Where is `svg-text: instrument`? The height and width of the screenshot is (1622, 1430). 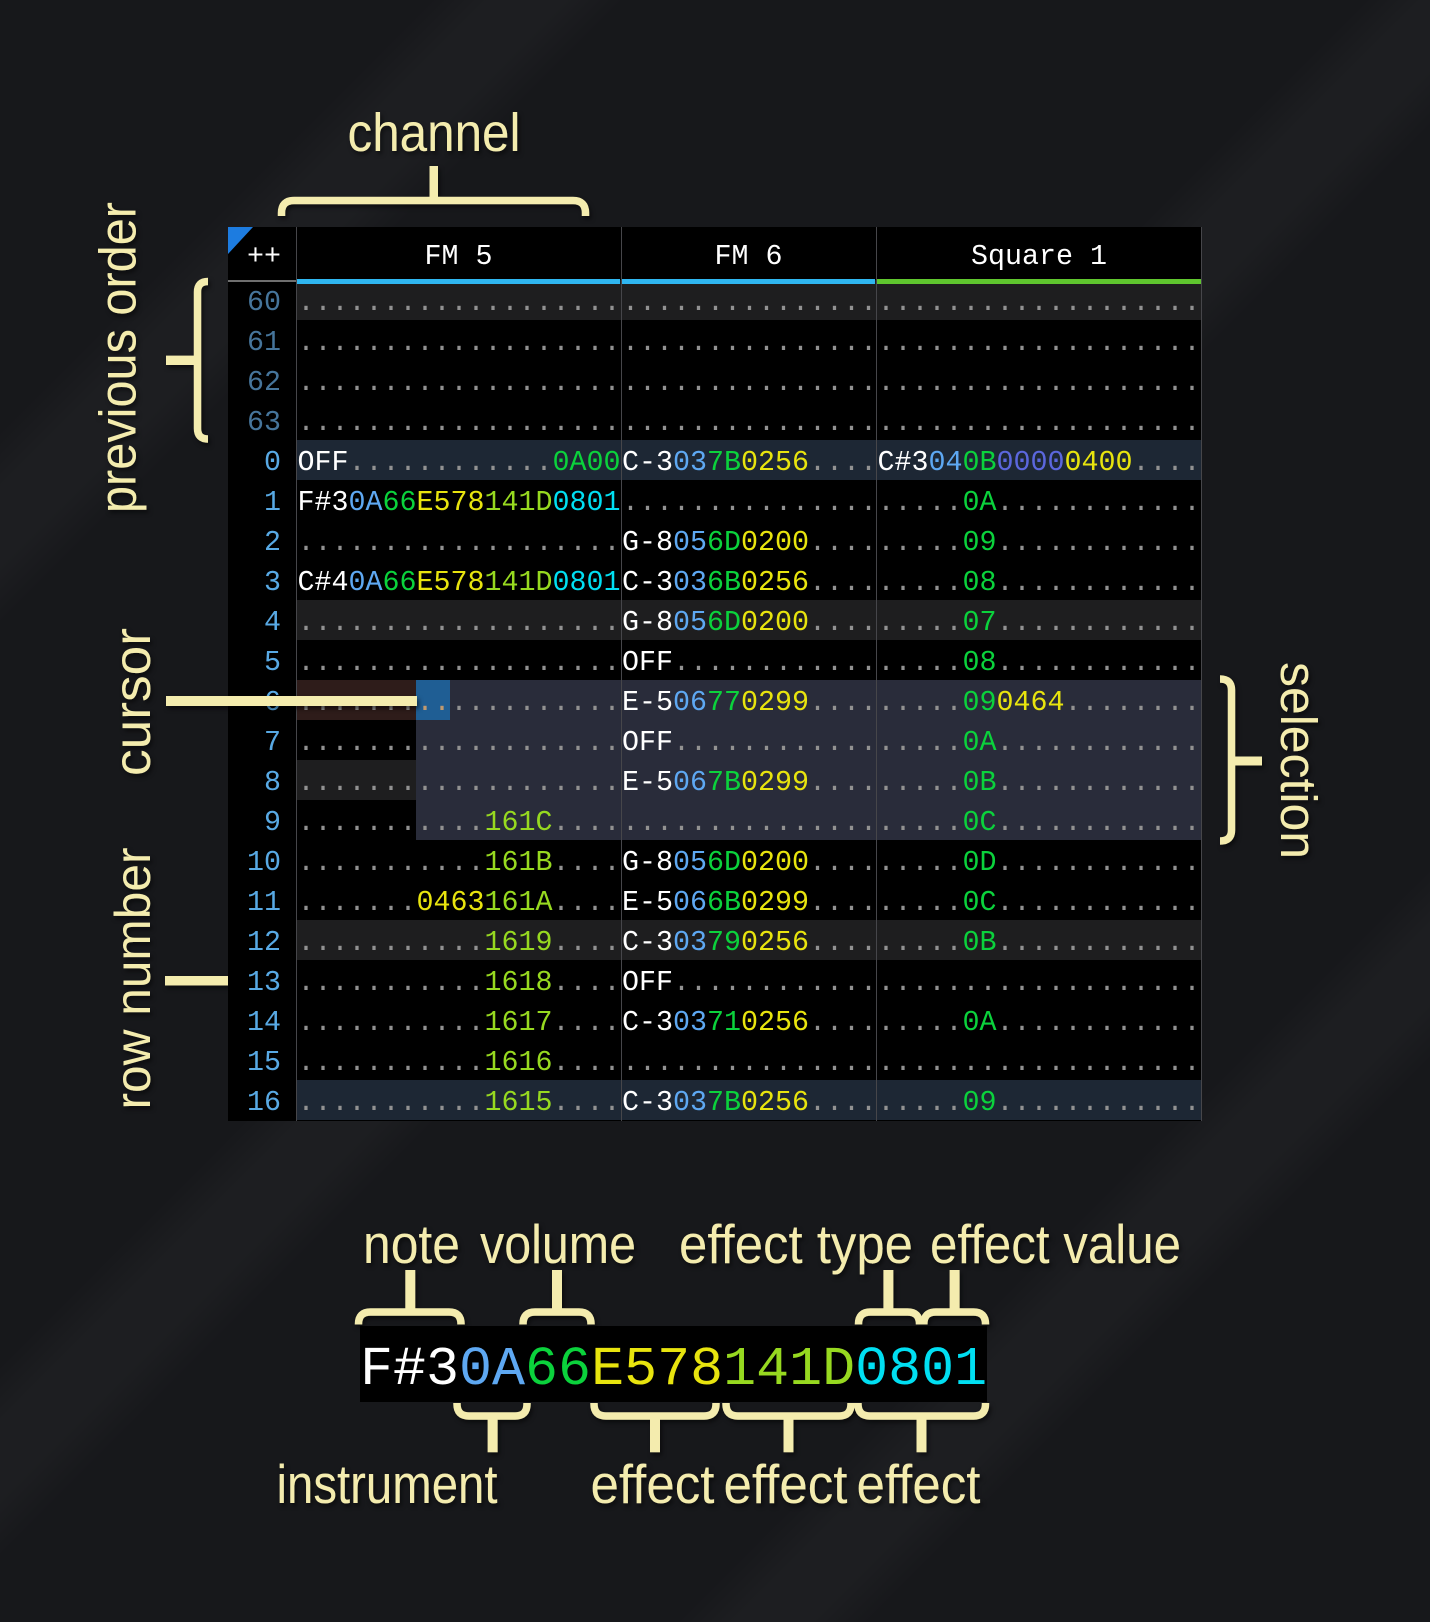 svg-text: instrument is located at coordinates (387, 1484).